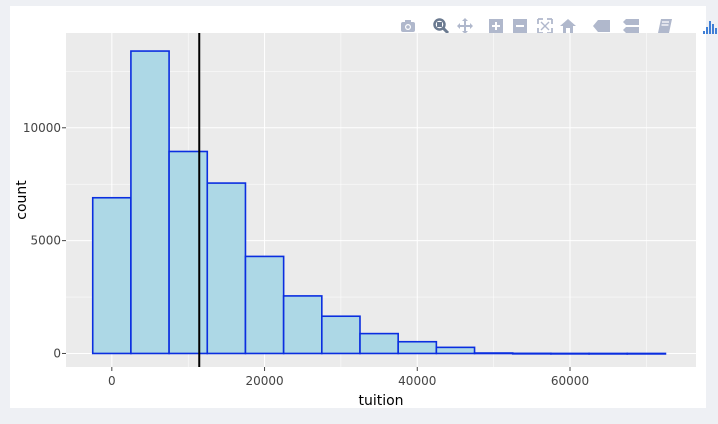  What do you see at coordinates (441, 26) in the screenshot?
I see `zoom-icon` at bounding box center [441, 26].